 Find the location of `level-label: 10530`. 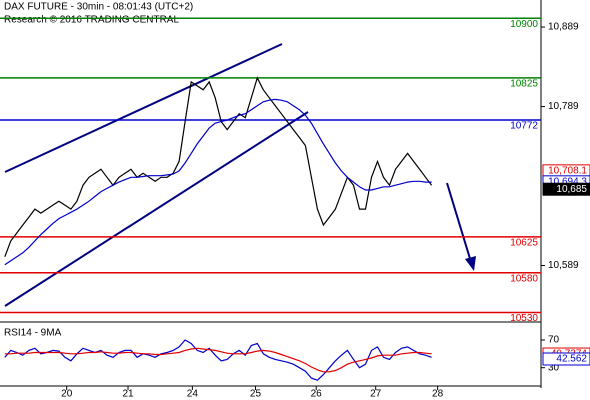

level-label: 10530 is located at coordinates (524, 318).